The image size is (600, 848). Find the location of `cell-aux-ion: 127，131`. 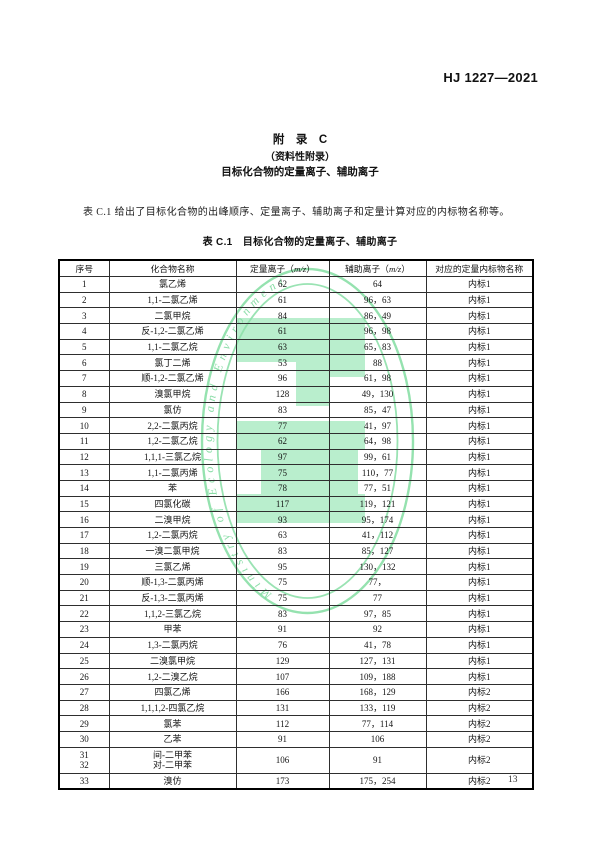

cell-aux-ion: 127，131 is located at coordinates (377, 661).